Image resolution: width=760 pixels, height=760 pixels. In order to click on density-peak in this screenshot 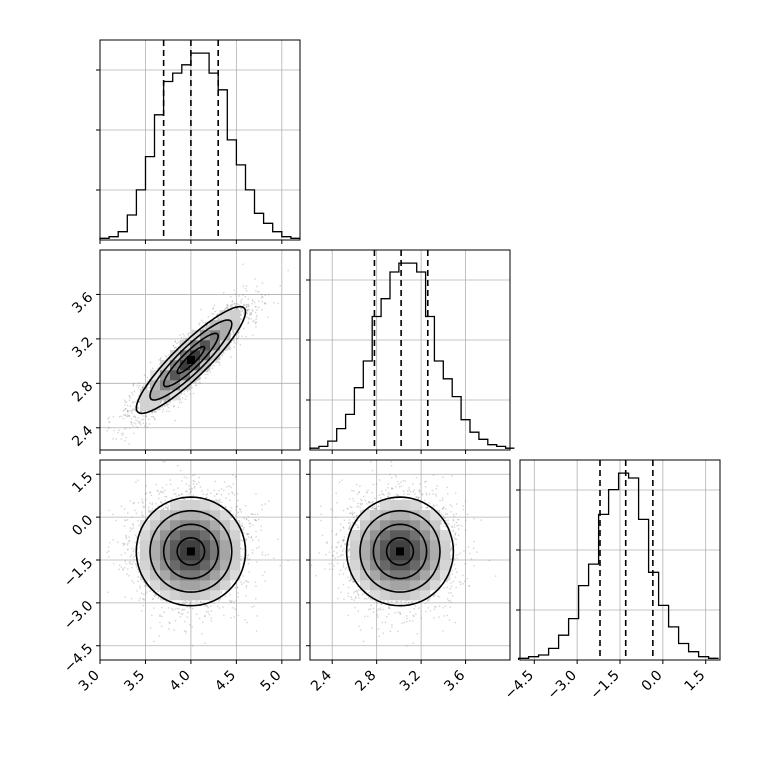, I will do `click(190, 360)`.